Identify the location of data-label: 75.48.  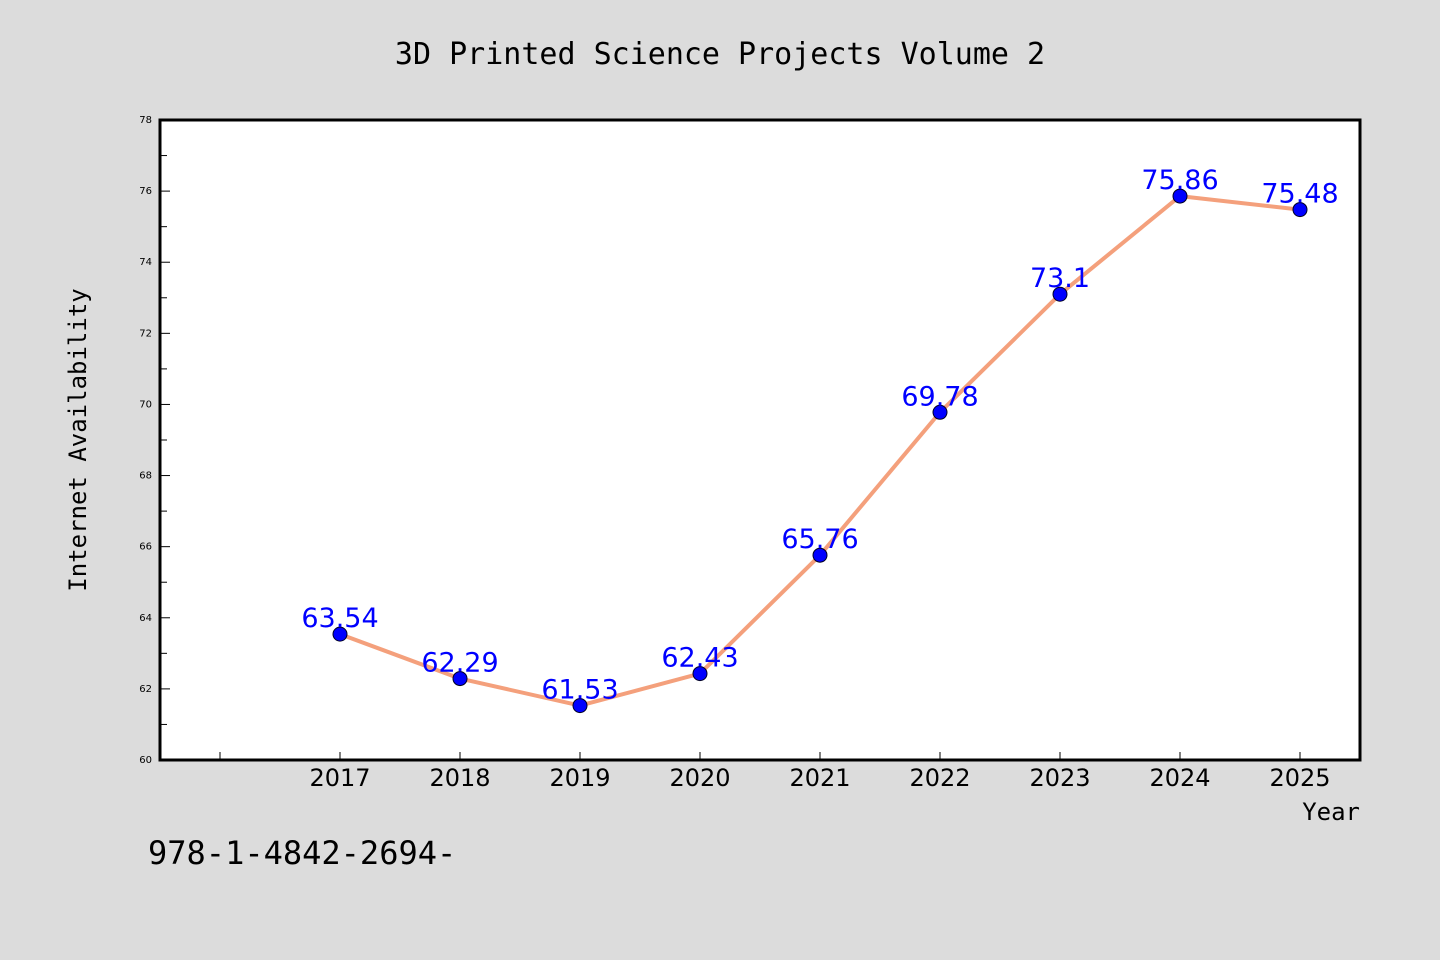
(1299, 194).